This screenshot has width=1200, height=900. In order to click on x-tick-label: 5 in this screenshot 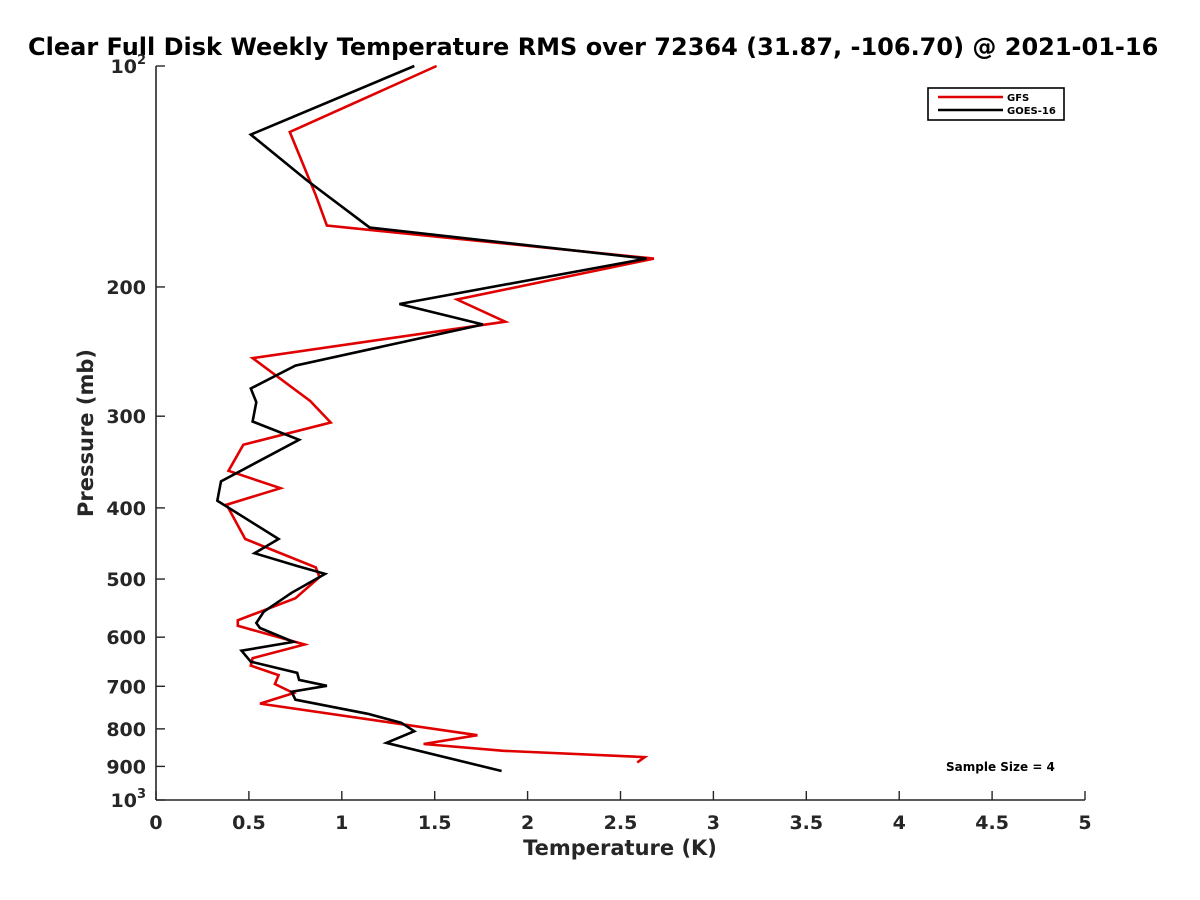, I will do `click(1084, 823)`.